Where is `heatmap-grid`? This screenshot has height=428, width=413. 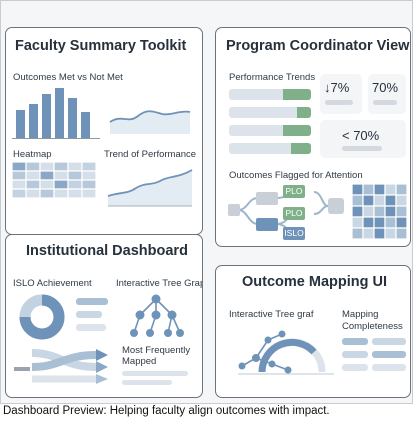
heatmap-grid is located at coordinates (54, 180).